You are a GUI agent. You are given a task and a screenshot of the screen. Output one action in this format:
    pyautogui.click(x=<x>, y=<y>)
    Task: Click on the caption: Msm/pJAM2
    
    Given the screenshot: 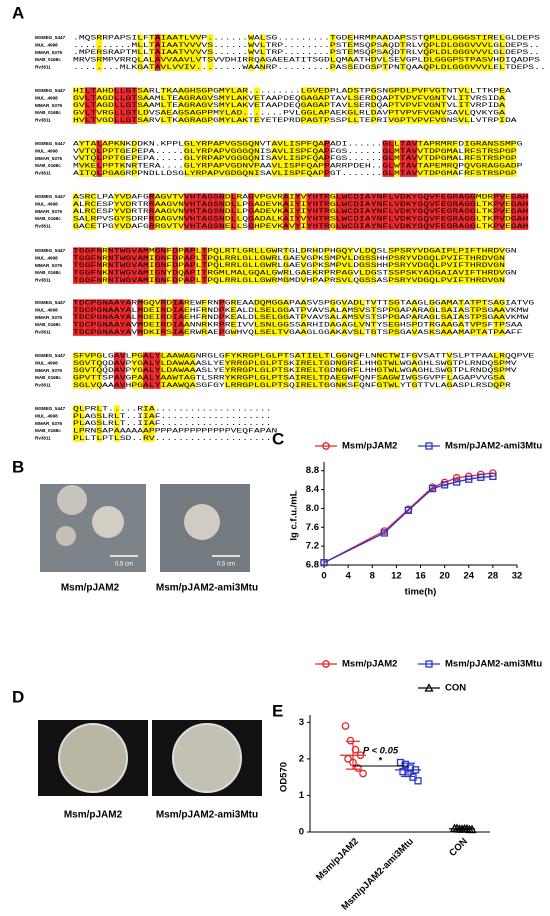 What is the action you would take?
    pyautogui.click(x=93, y=815)
    